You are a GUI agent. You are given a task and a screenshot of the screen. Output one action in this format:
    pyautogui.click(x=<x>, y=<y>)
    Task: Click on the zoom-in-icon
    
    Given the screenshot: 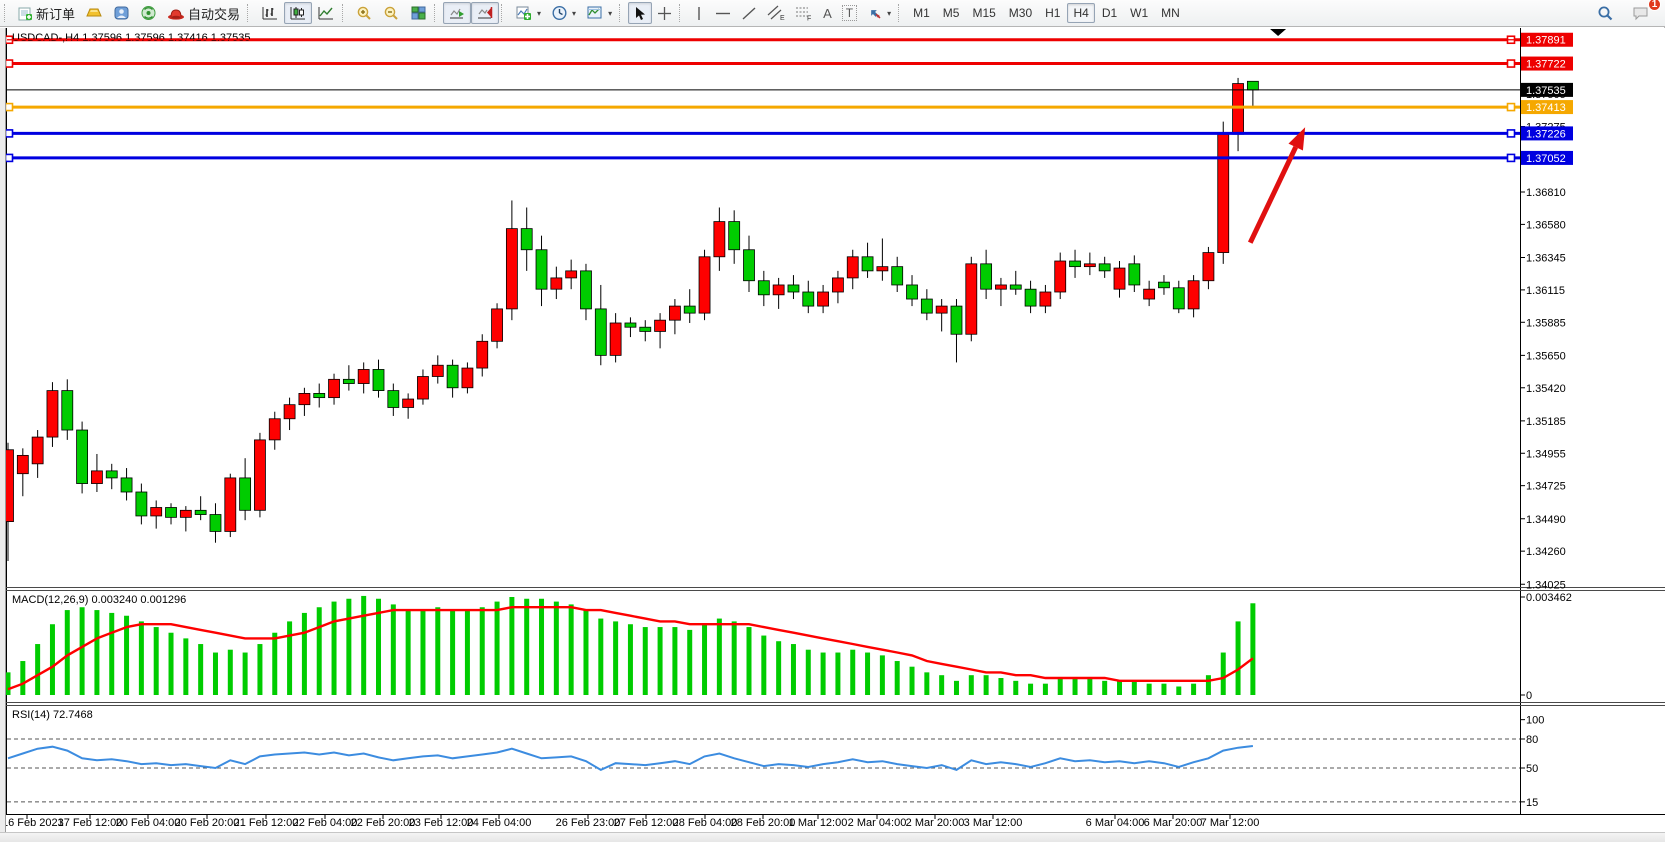 What is the action you would take?
    pyautogui.click(x=364, y=13)
    